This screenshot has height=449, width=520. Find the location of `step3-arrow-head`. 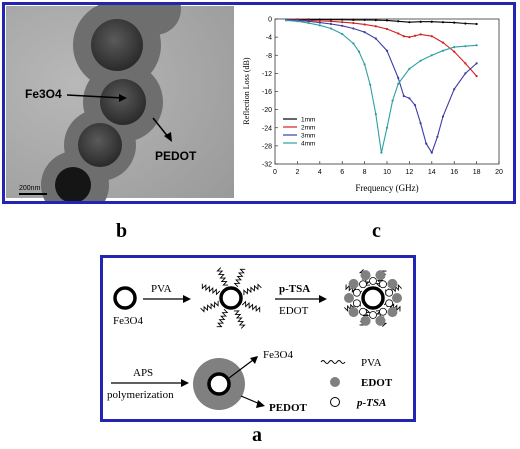

step3-arrow-head is located at coordinates (185, 383).